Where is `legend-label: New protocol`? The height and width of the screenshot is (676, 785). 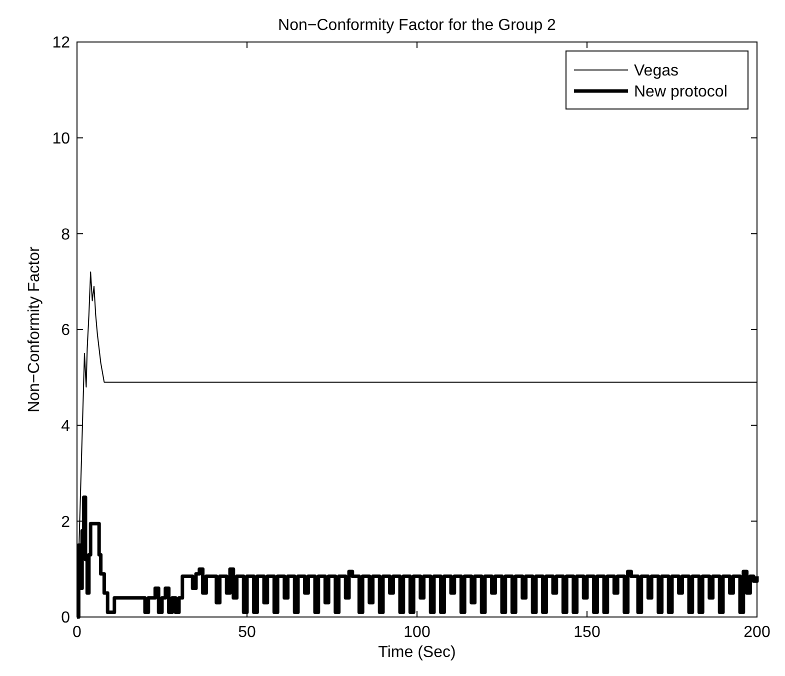 legend-label: New protocol is located at coordinates (681, 92).